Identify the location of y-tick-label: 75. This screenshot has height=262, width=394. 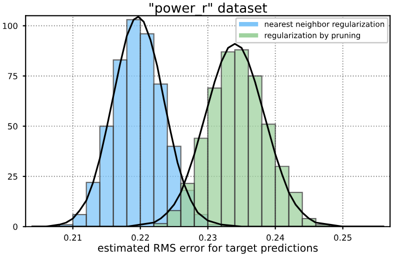
(13, 76).